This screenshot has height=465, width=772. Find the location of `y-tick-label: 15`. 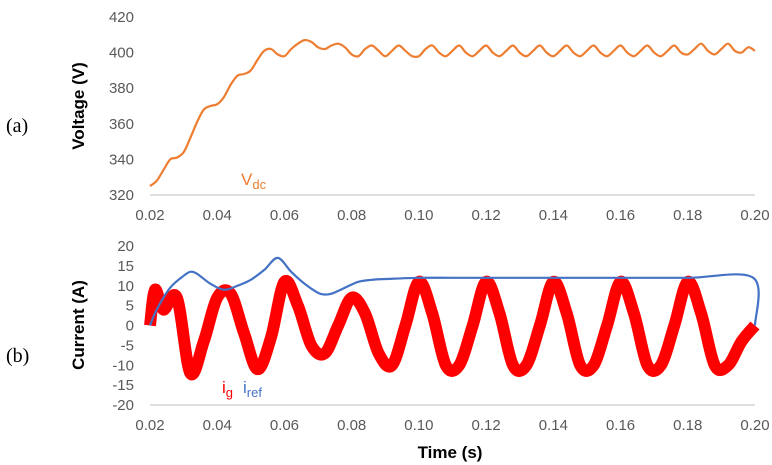

y-tick-label: 15 is located at coordinates (125, 266).